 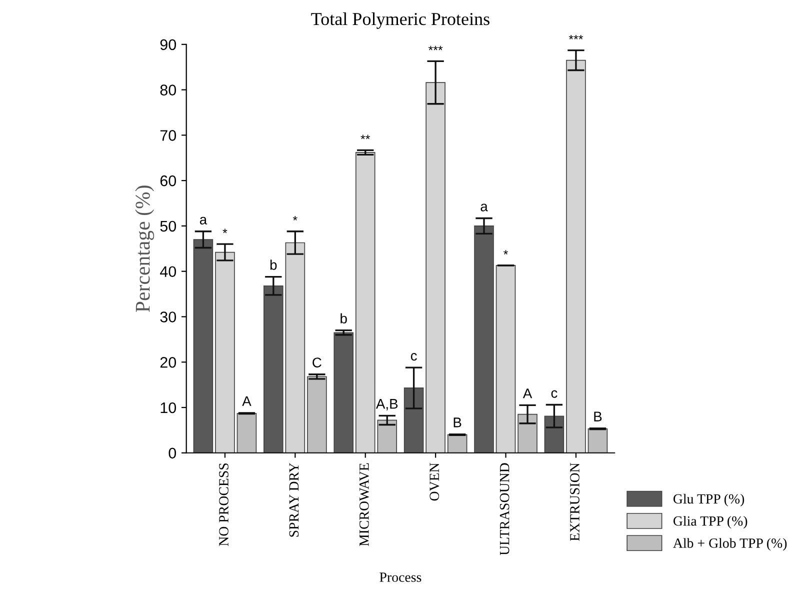 What do you see at coordinates (223, 504) in the screenshot?
I see `x-tick-label: NO PROCESS` at bounding box center [223, 504].